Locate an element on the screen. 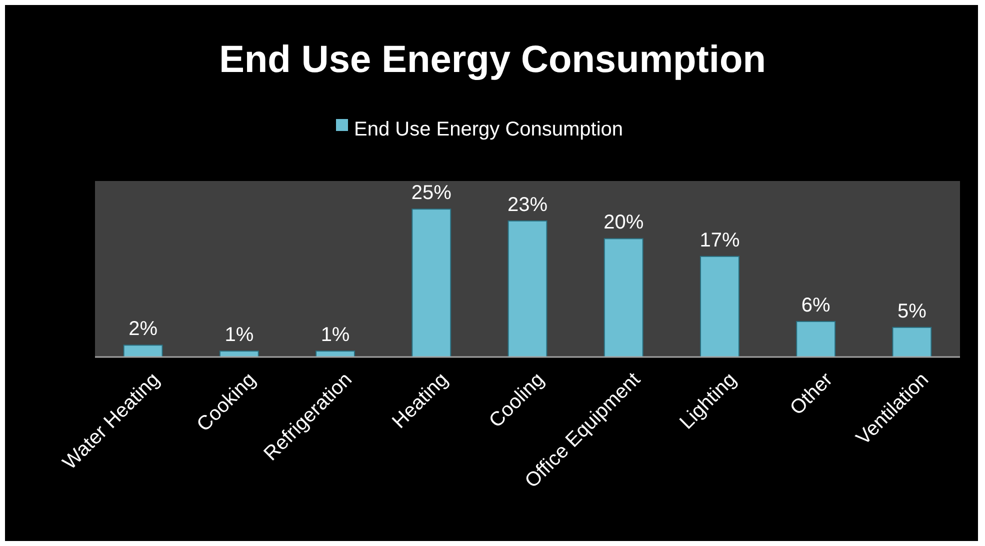 This screenshot has height=546, width=985. data-label: 25% is located at coordinates (431, 193).